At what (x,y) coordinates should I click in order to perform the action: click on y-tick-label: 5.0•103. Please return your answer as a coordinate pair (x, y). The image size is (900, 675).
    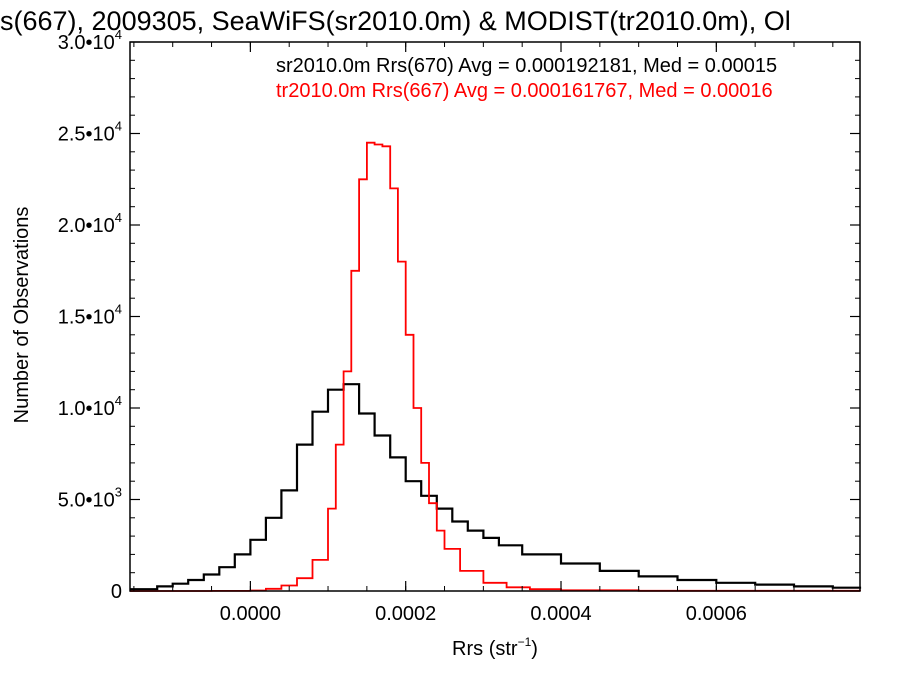
    Looking at the image, I should click on (90, 498).